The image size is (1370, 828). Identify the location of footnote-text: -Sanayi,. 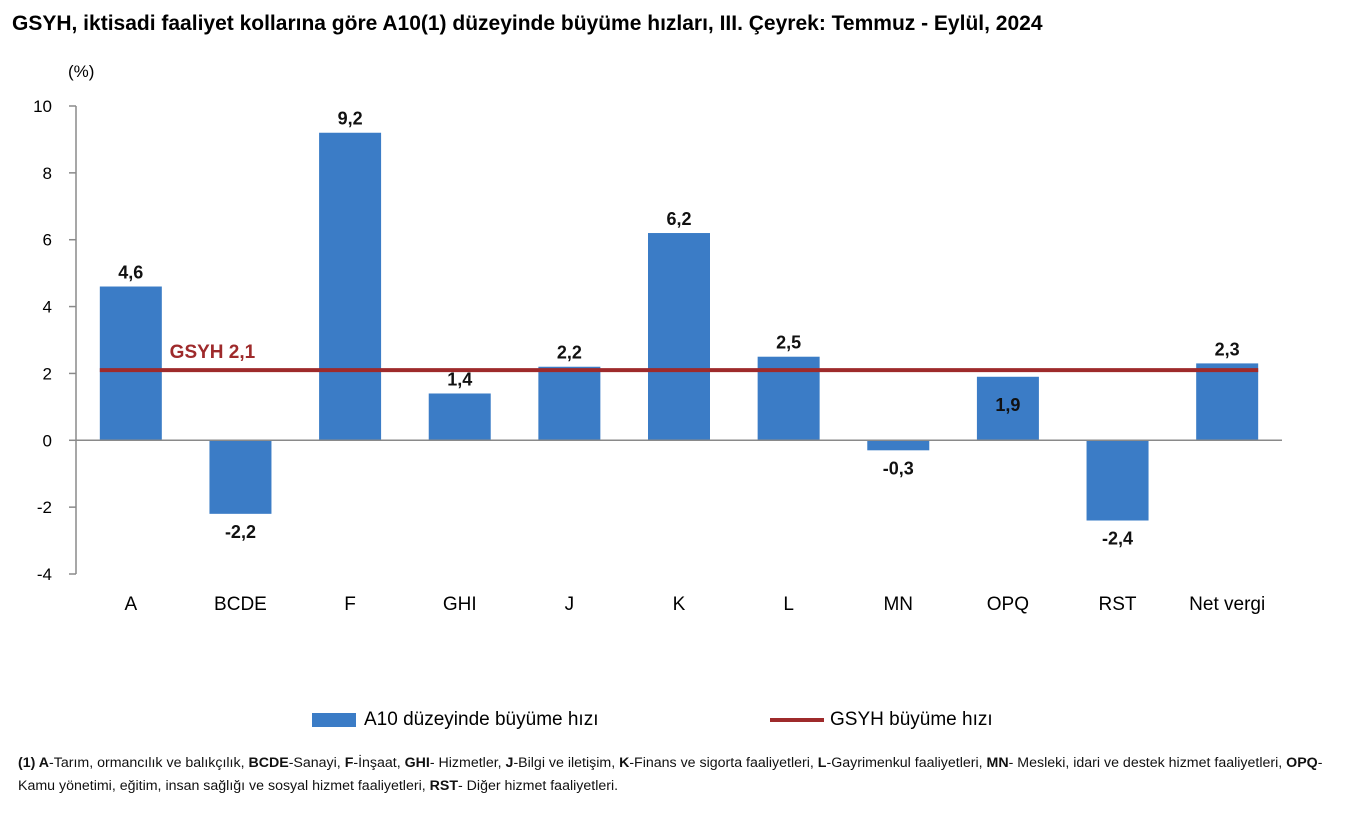
(316, 763).